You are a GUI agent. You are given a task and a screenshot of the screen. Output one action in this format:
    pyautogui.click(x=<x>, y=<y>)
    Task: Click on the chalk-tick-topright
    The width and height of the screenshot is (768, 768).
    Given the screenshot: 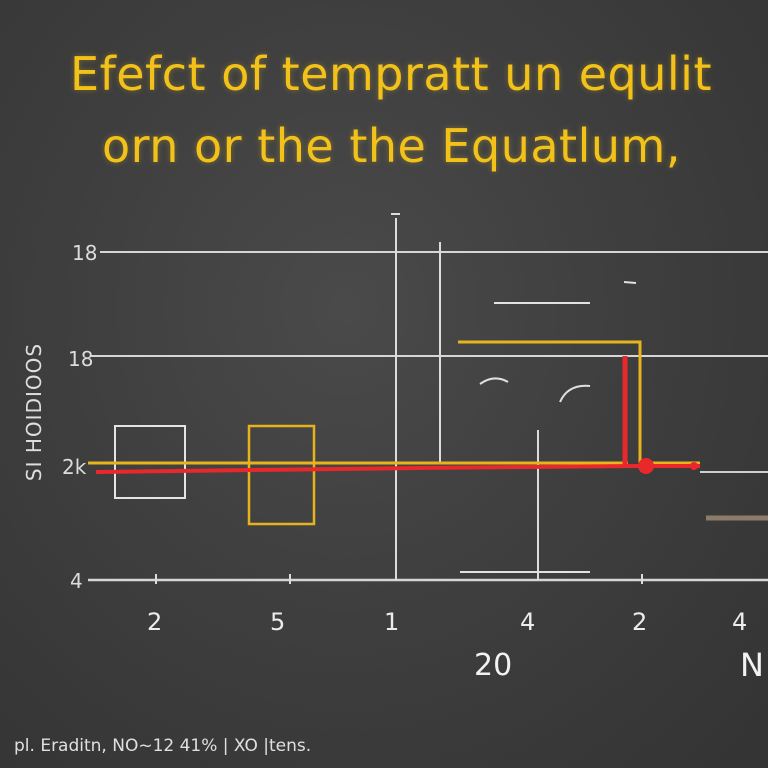 What is the action you would take?
    pyautogui.click(x=630, y=282)
    